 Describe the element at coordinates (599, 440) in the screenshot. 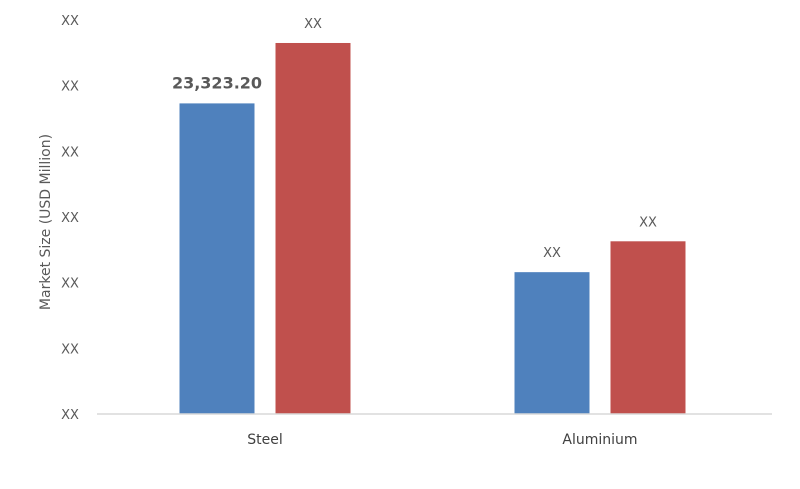

I see `x-category-label-aluminium: Aluminium` at that location.